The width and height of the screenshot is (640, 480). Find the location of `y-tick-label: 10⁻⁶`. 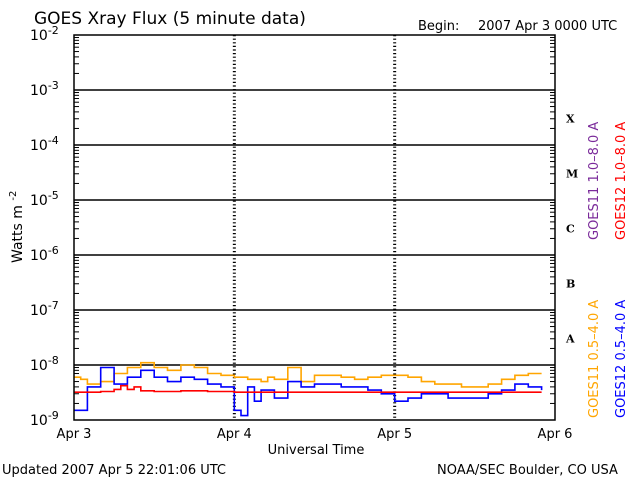

y-tick-label: 10⁻⁶ is located at coordinates (44, 254).